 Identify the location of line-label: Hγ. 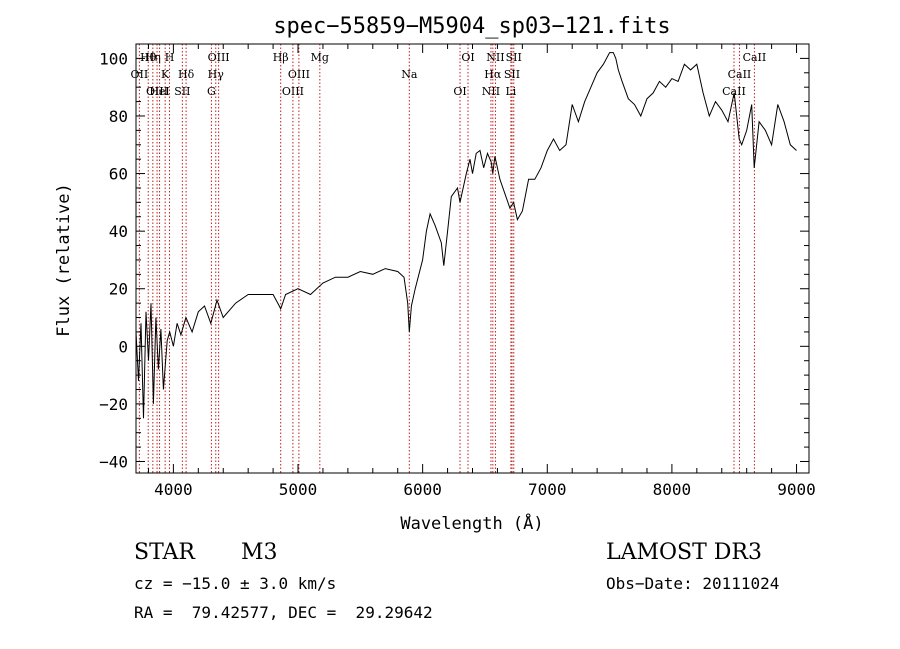
(216, 74).